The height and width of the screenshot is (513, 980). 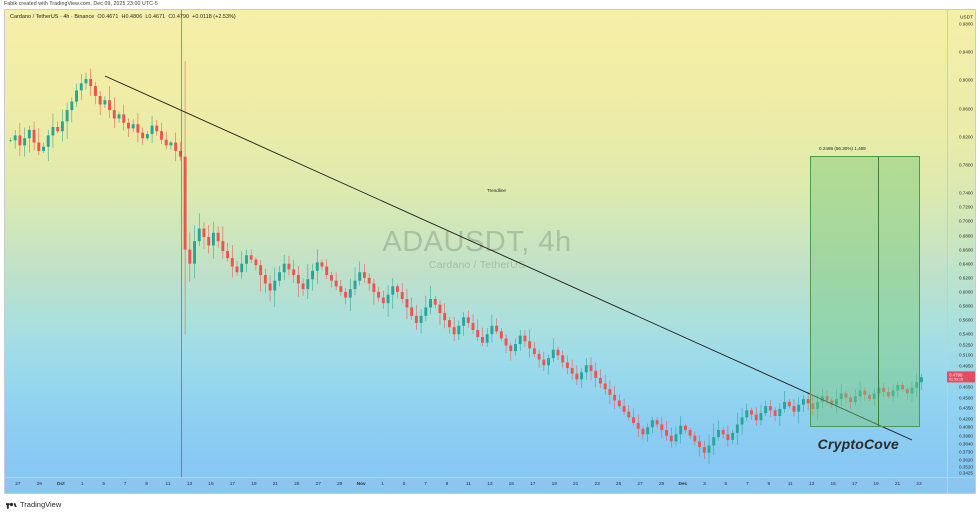 What do you see at coordinates (965, 52) in the screenshot?
I see `price-tick-0.9400: 0.9400` at bounding box center [965, 52].